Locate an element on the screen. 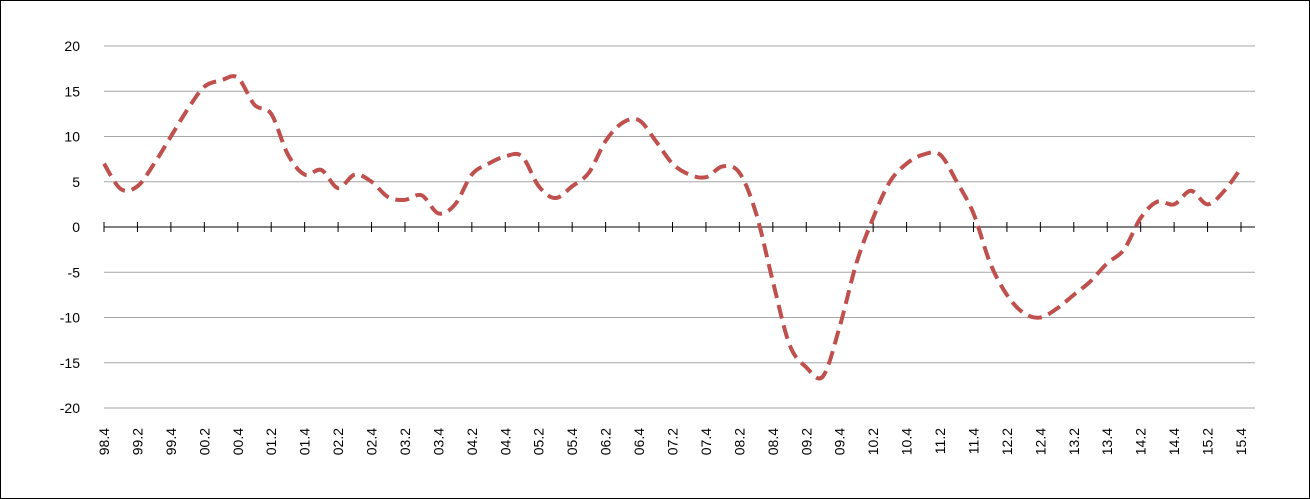 This screenshot has height=499, width=1310. x-tick-label: 09.4 is located at coordinates (840, 441).